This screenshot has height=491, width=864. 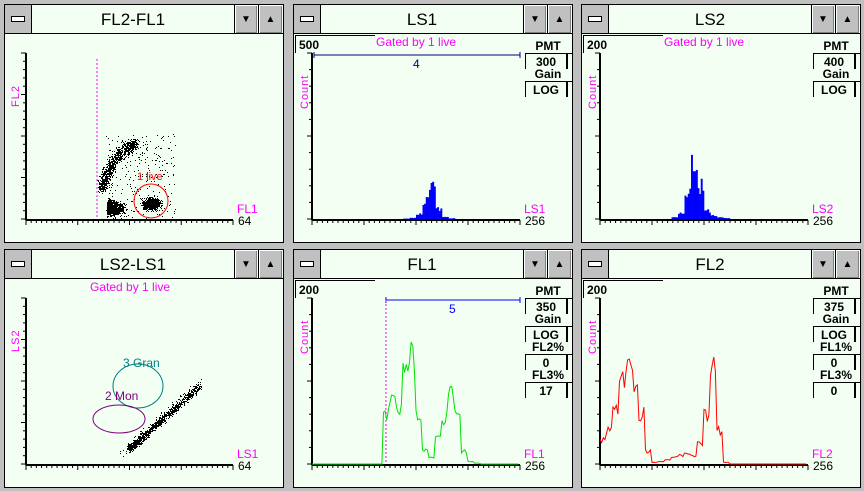 What do you see at coordinates (335, 44) in the screenshot?
I see `y-axis-max: 500` at bounding box center [335, 44].